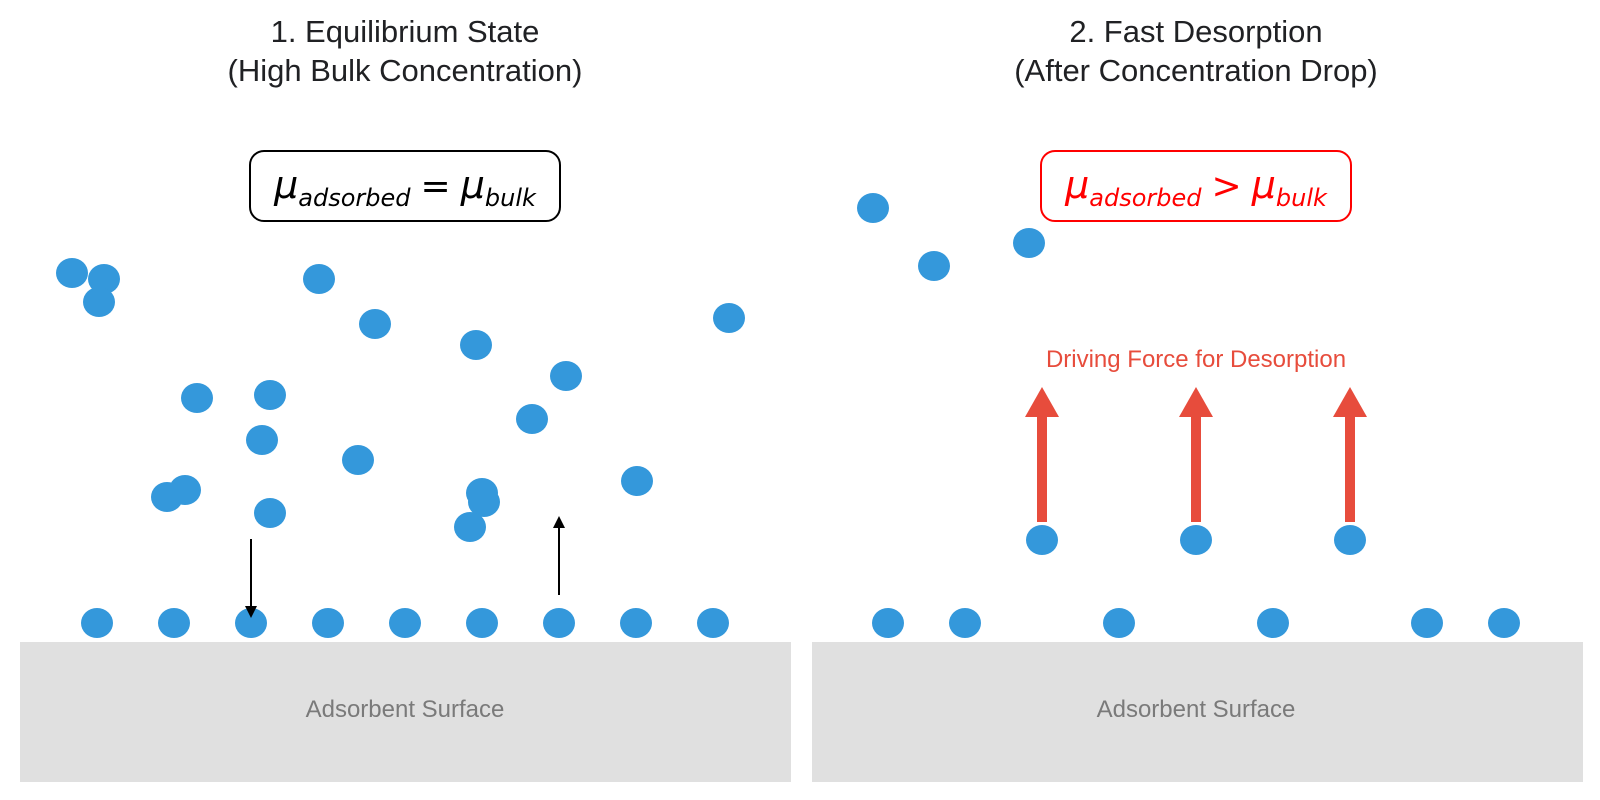 The image size is (1600, 800). I want to click on equilibrium-equation-box: μadsorbed = μbulk, so click(405, 186).